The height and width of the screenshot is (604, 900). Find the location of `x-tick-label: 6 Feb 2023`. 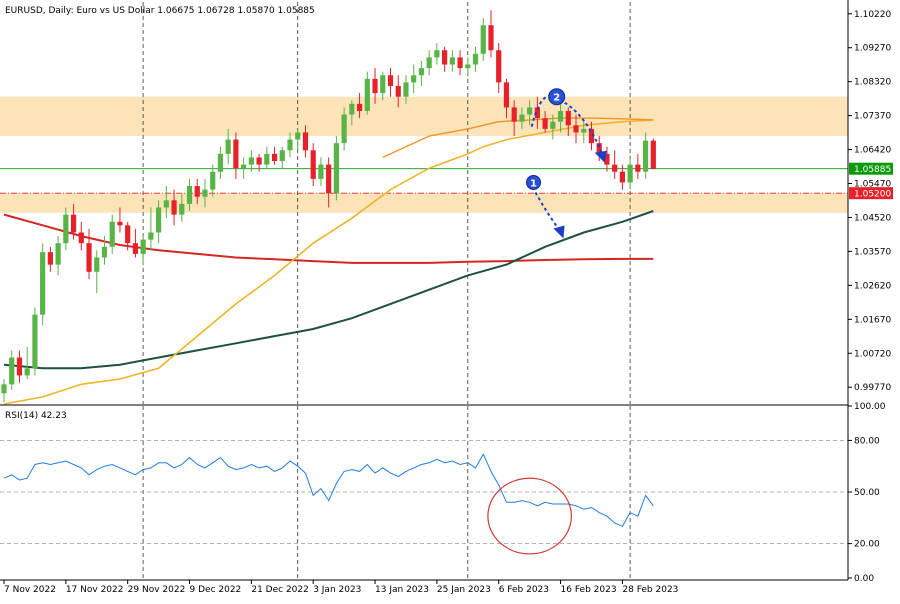

x-tick-label: 6 Feb 2023 is located at coordinates (524, 590).